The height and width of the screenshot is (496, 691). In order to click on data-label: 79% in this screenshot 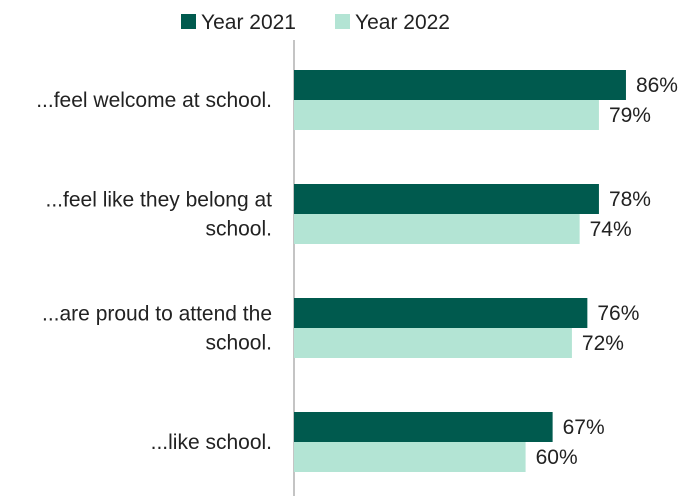, I will do `click(630, 115)`.